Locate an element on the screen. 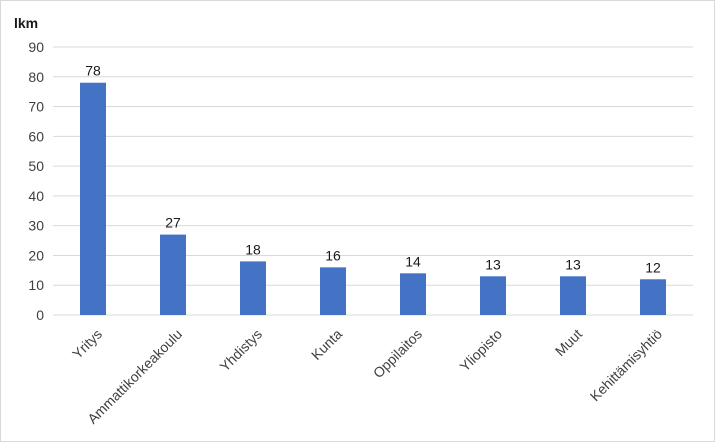 Image resolution: width=715 pixels, height=443 pixels. data-label: 27 is located at coordinates (173, 223).